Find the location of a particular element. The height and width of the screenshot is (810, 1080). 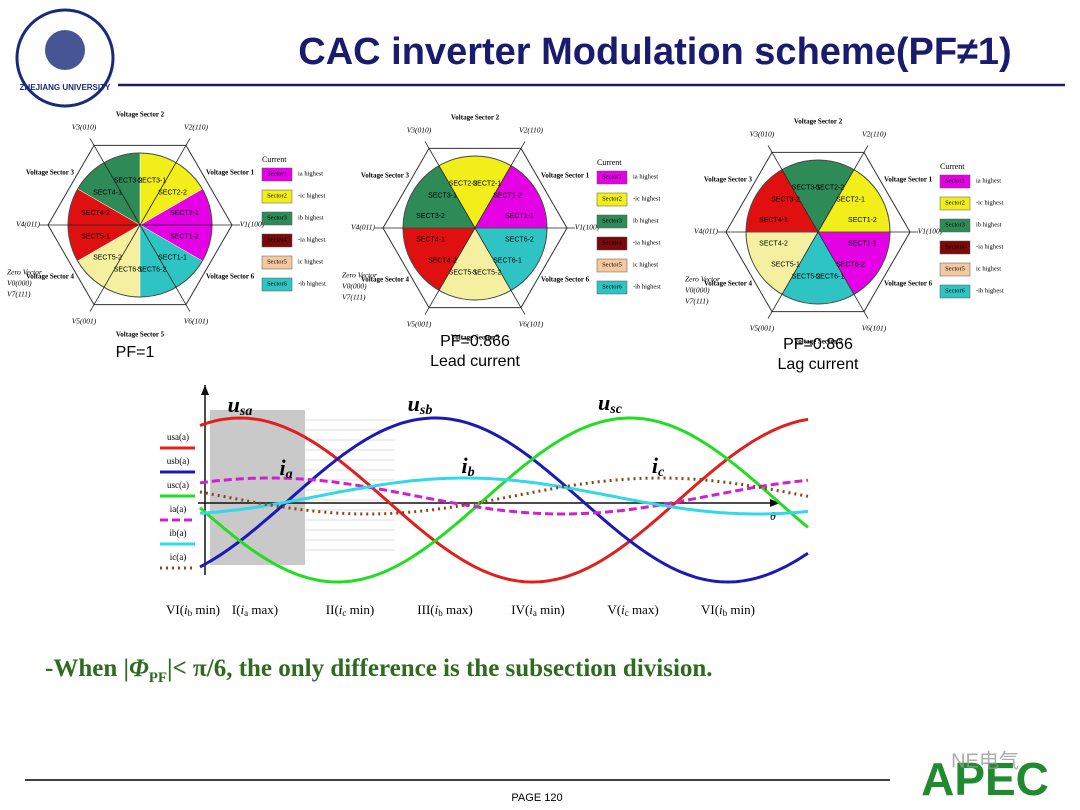

curve-label-sub: sb is located at coordinates (425, 410).